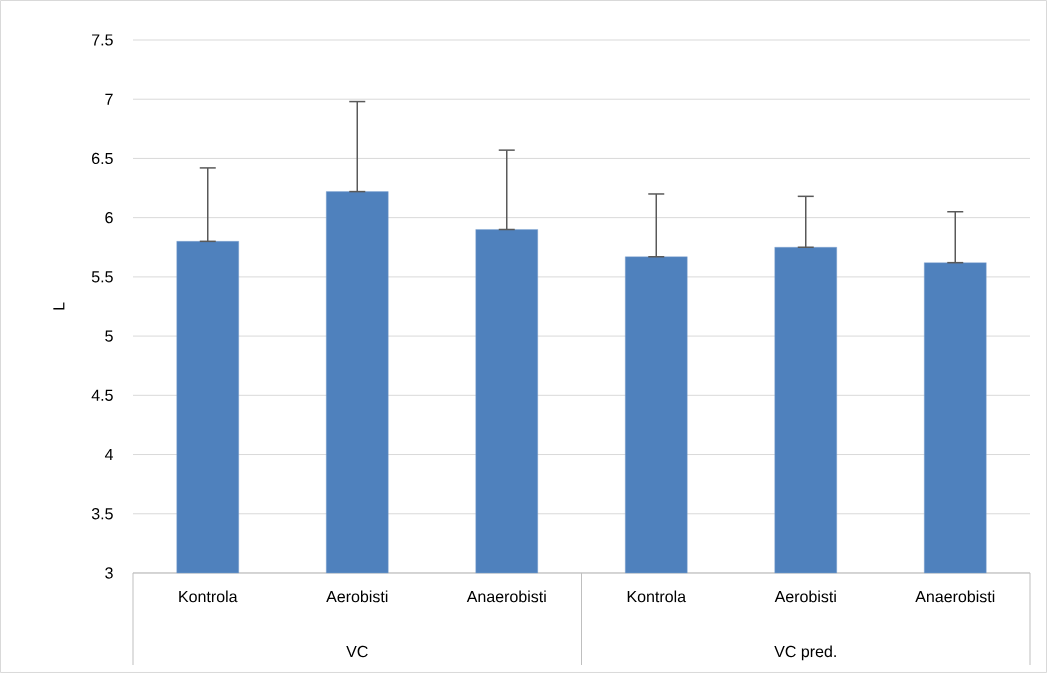 The width and height of the screenshot is (1047, 673). What do you see at coordinates (805, 653) in the screenshot?
I see `text: VC pred.` at bounding box center [805, 653].